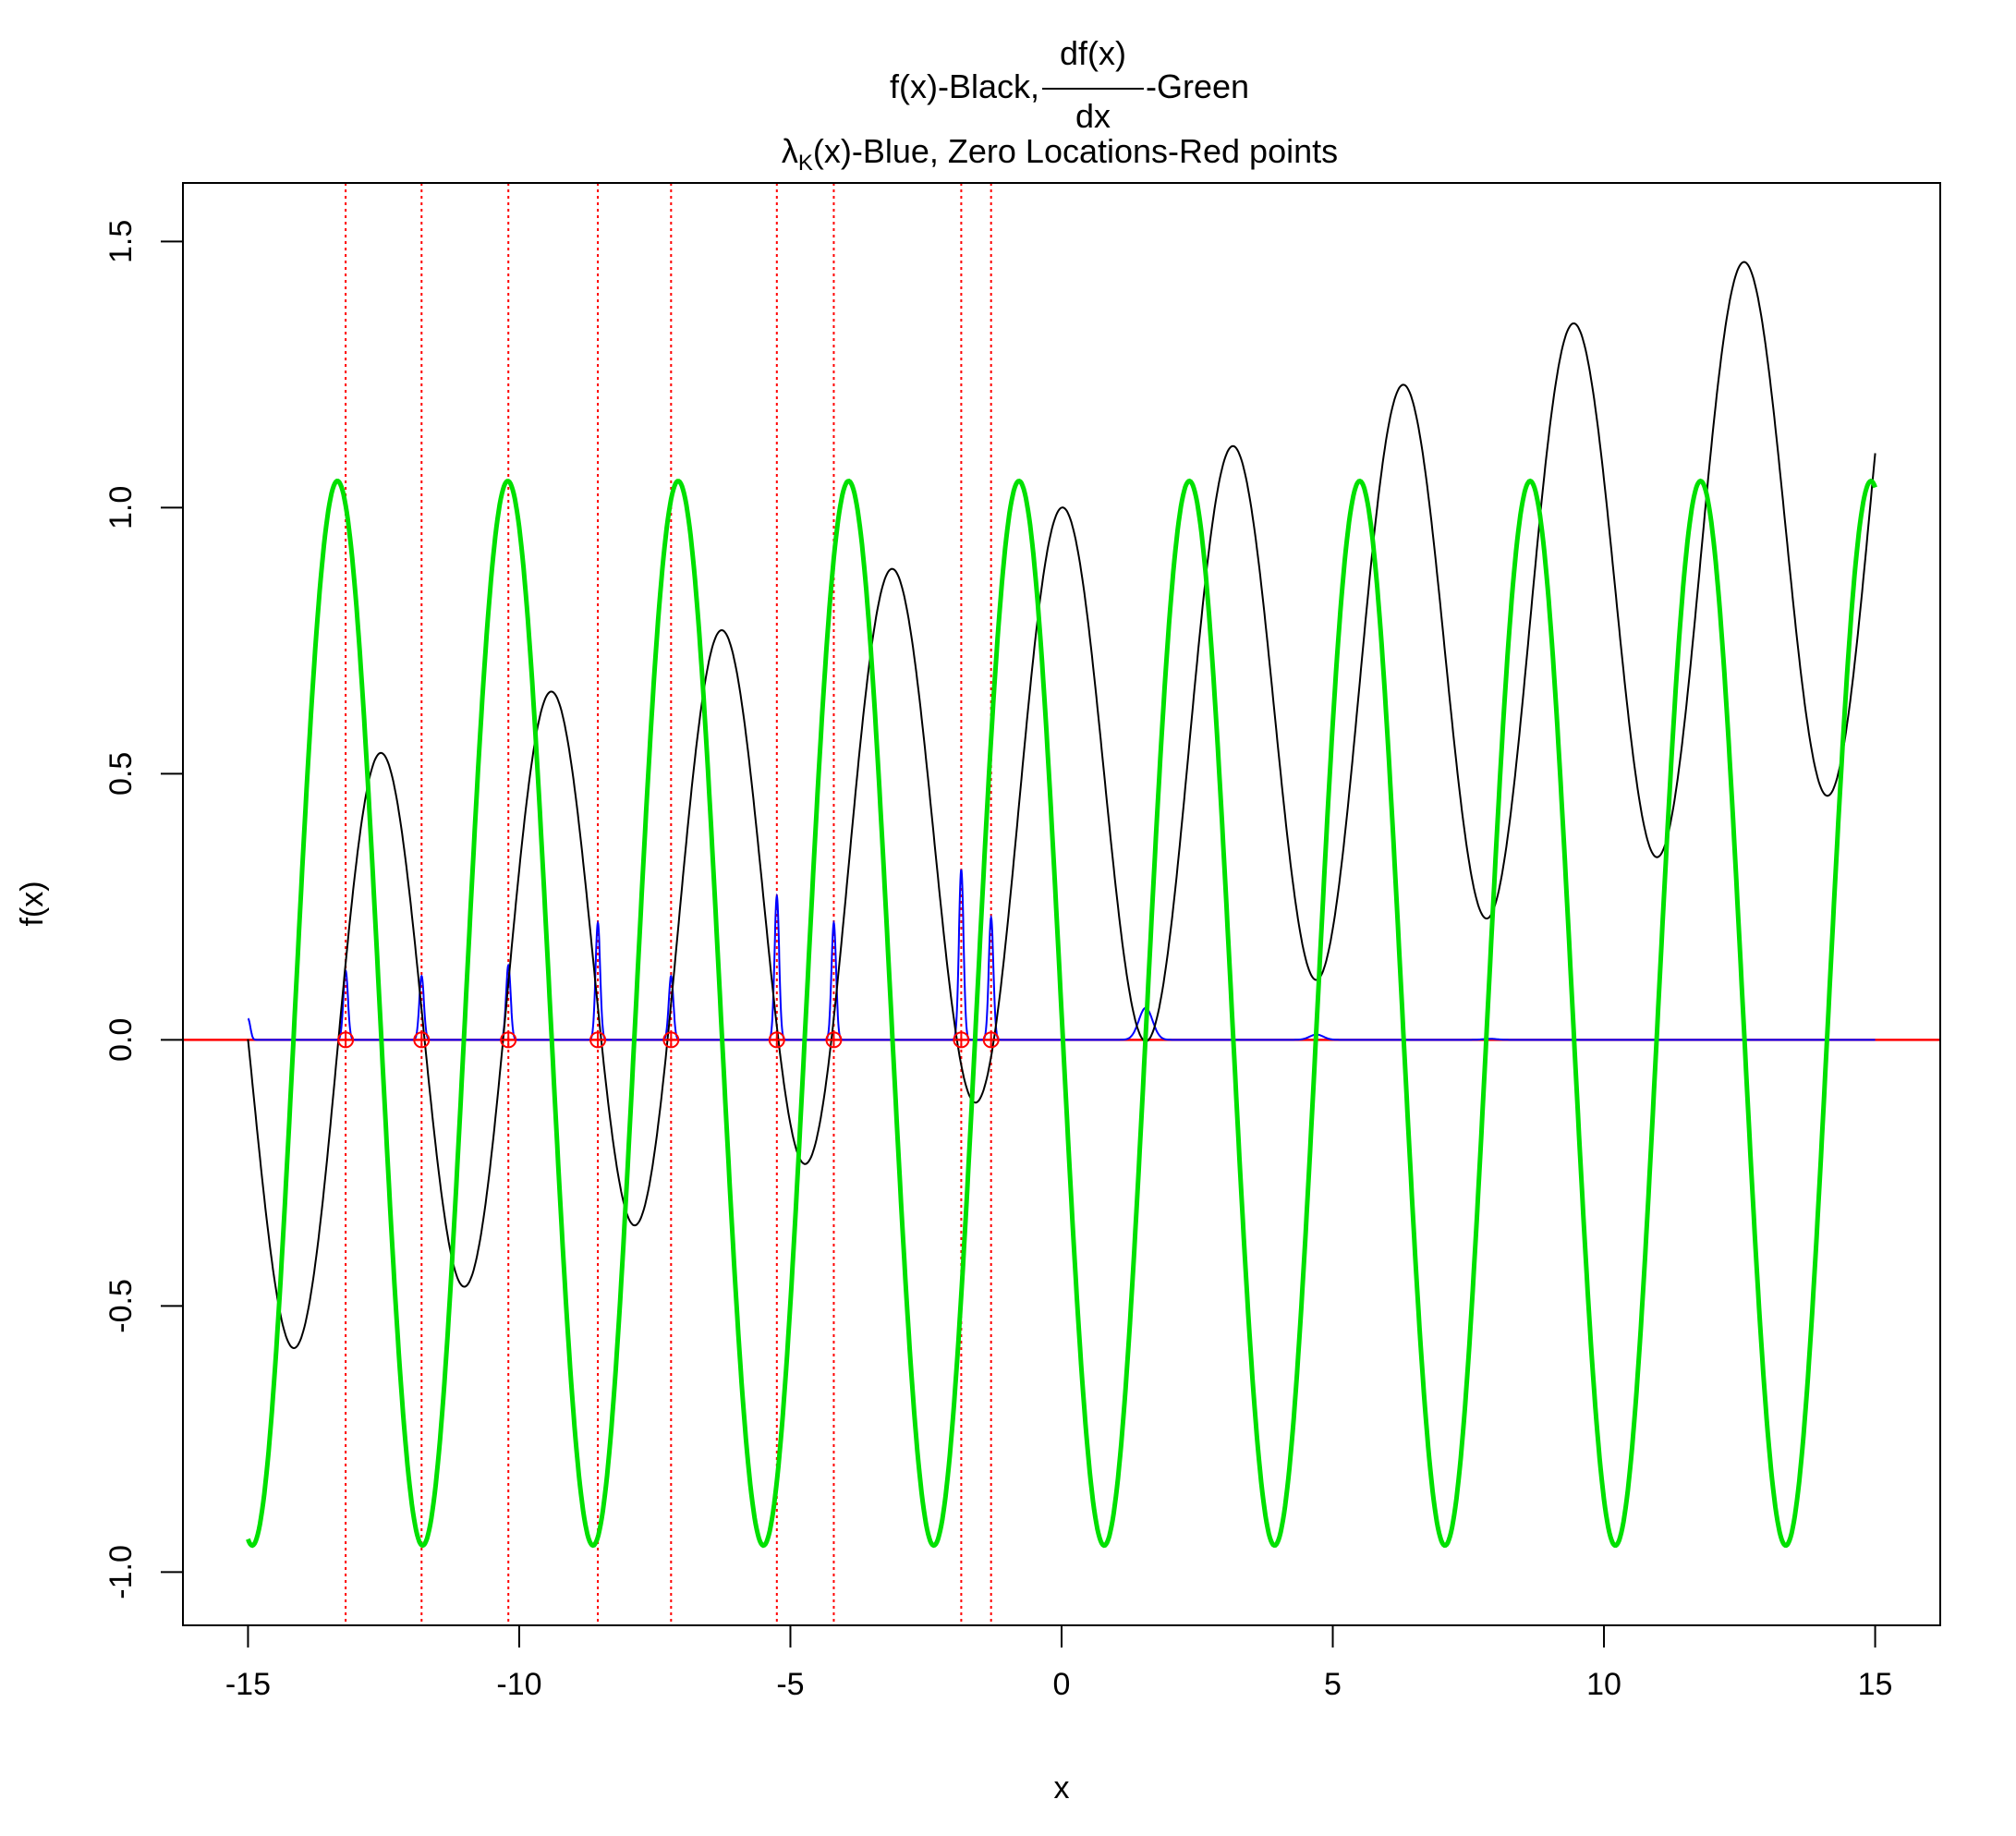 The width and height of the screenshot is (2016, 1836). I want to click on zero-points, so click(668, 1040).